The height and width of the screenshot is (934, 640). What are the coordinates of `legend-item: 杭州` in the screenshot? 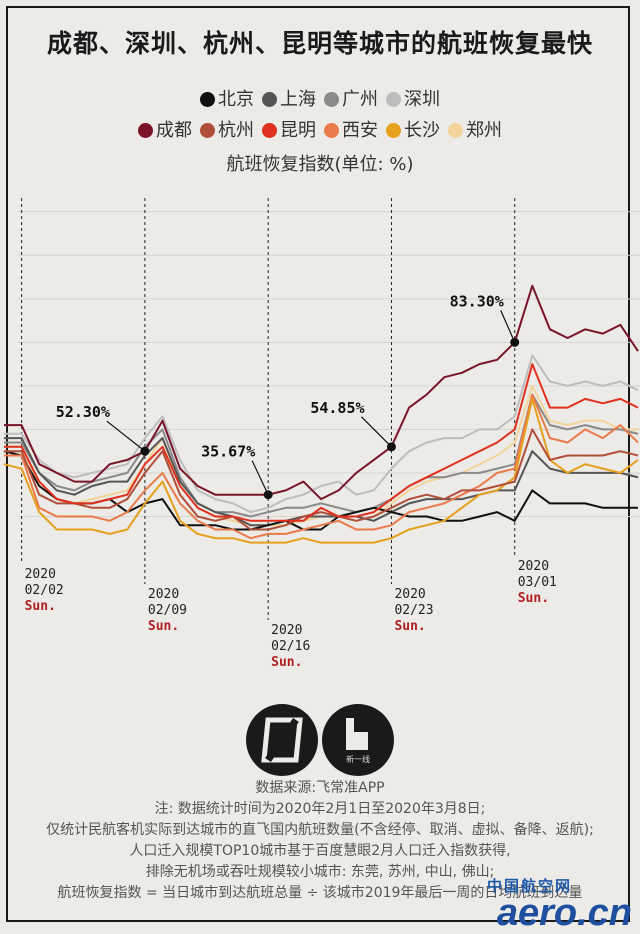 It's located at (227, 129).